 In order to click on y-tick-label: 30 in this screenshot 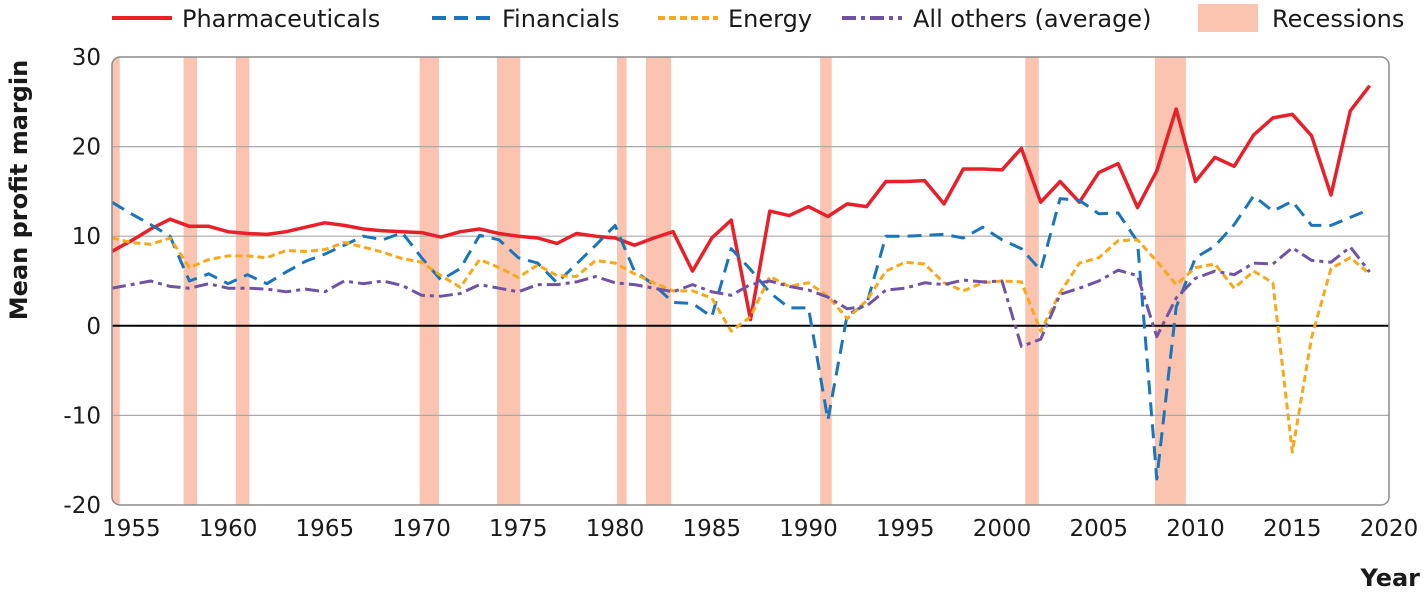, I will do `click(86, 58)`.